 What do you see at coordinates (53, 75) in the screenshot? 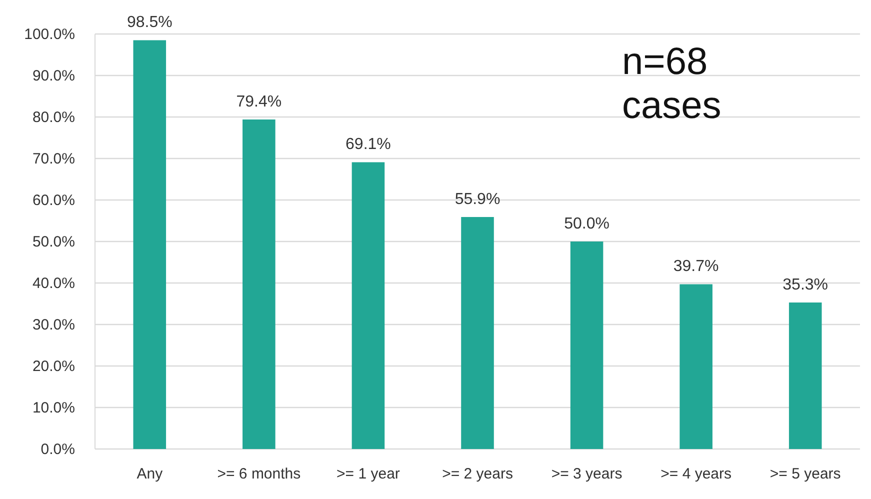
I see `y-tick-label: 90.0%` at bounding box center [53, 75].